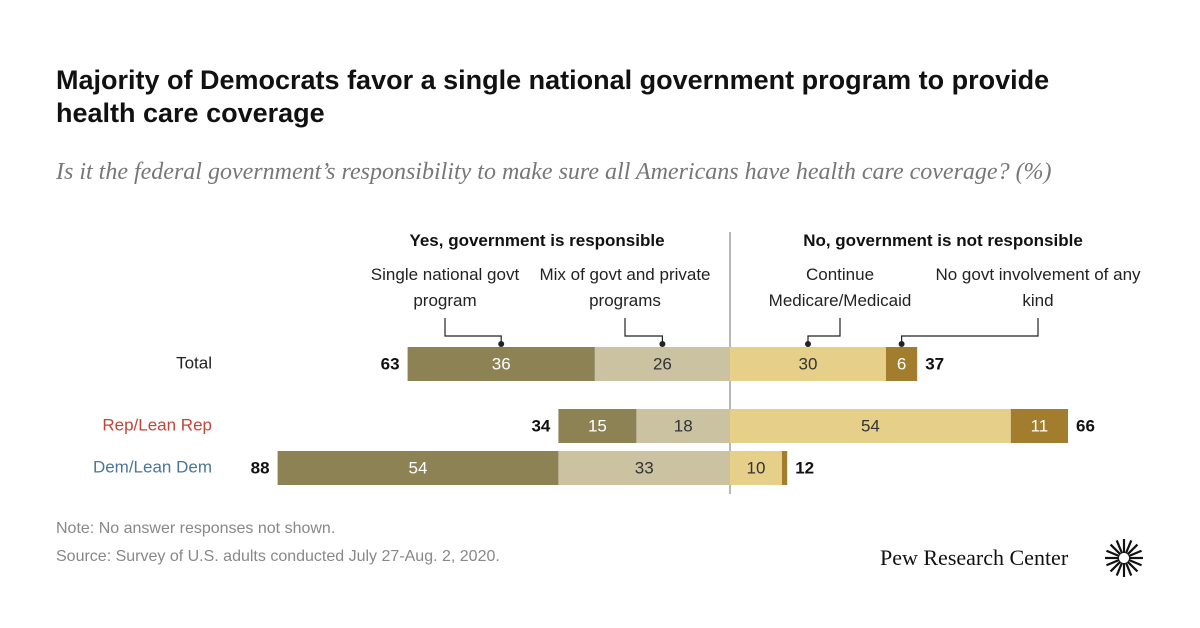 The image size is (1200, 628). Describe the element at coordinates (196, 528) in the screenshot. I see `note: Note: No answer responses not shown.` at that location.